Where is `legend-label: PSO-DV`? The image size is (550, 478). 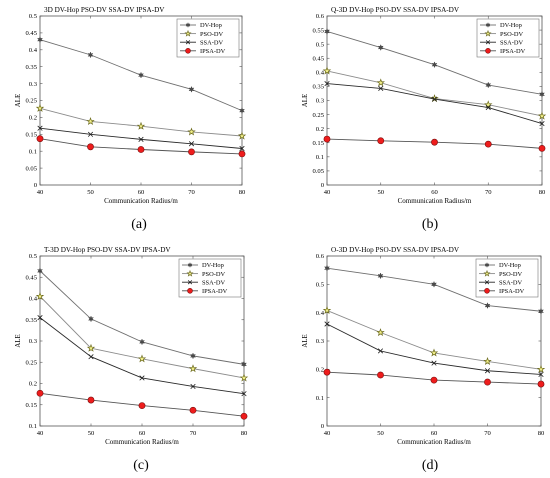
legend-label: PSO-DV is located at coordinates (211, 34).